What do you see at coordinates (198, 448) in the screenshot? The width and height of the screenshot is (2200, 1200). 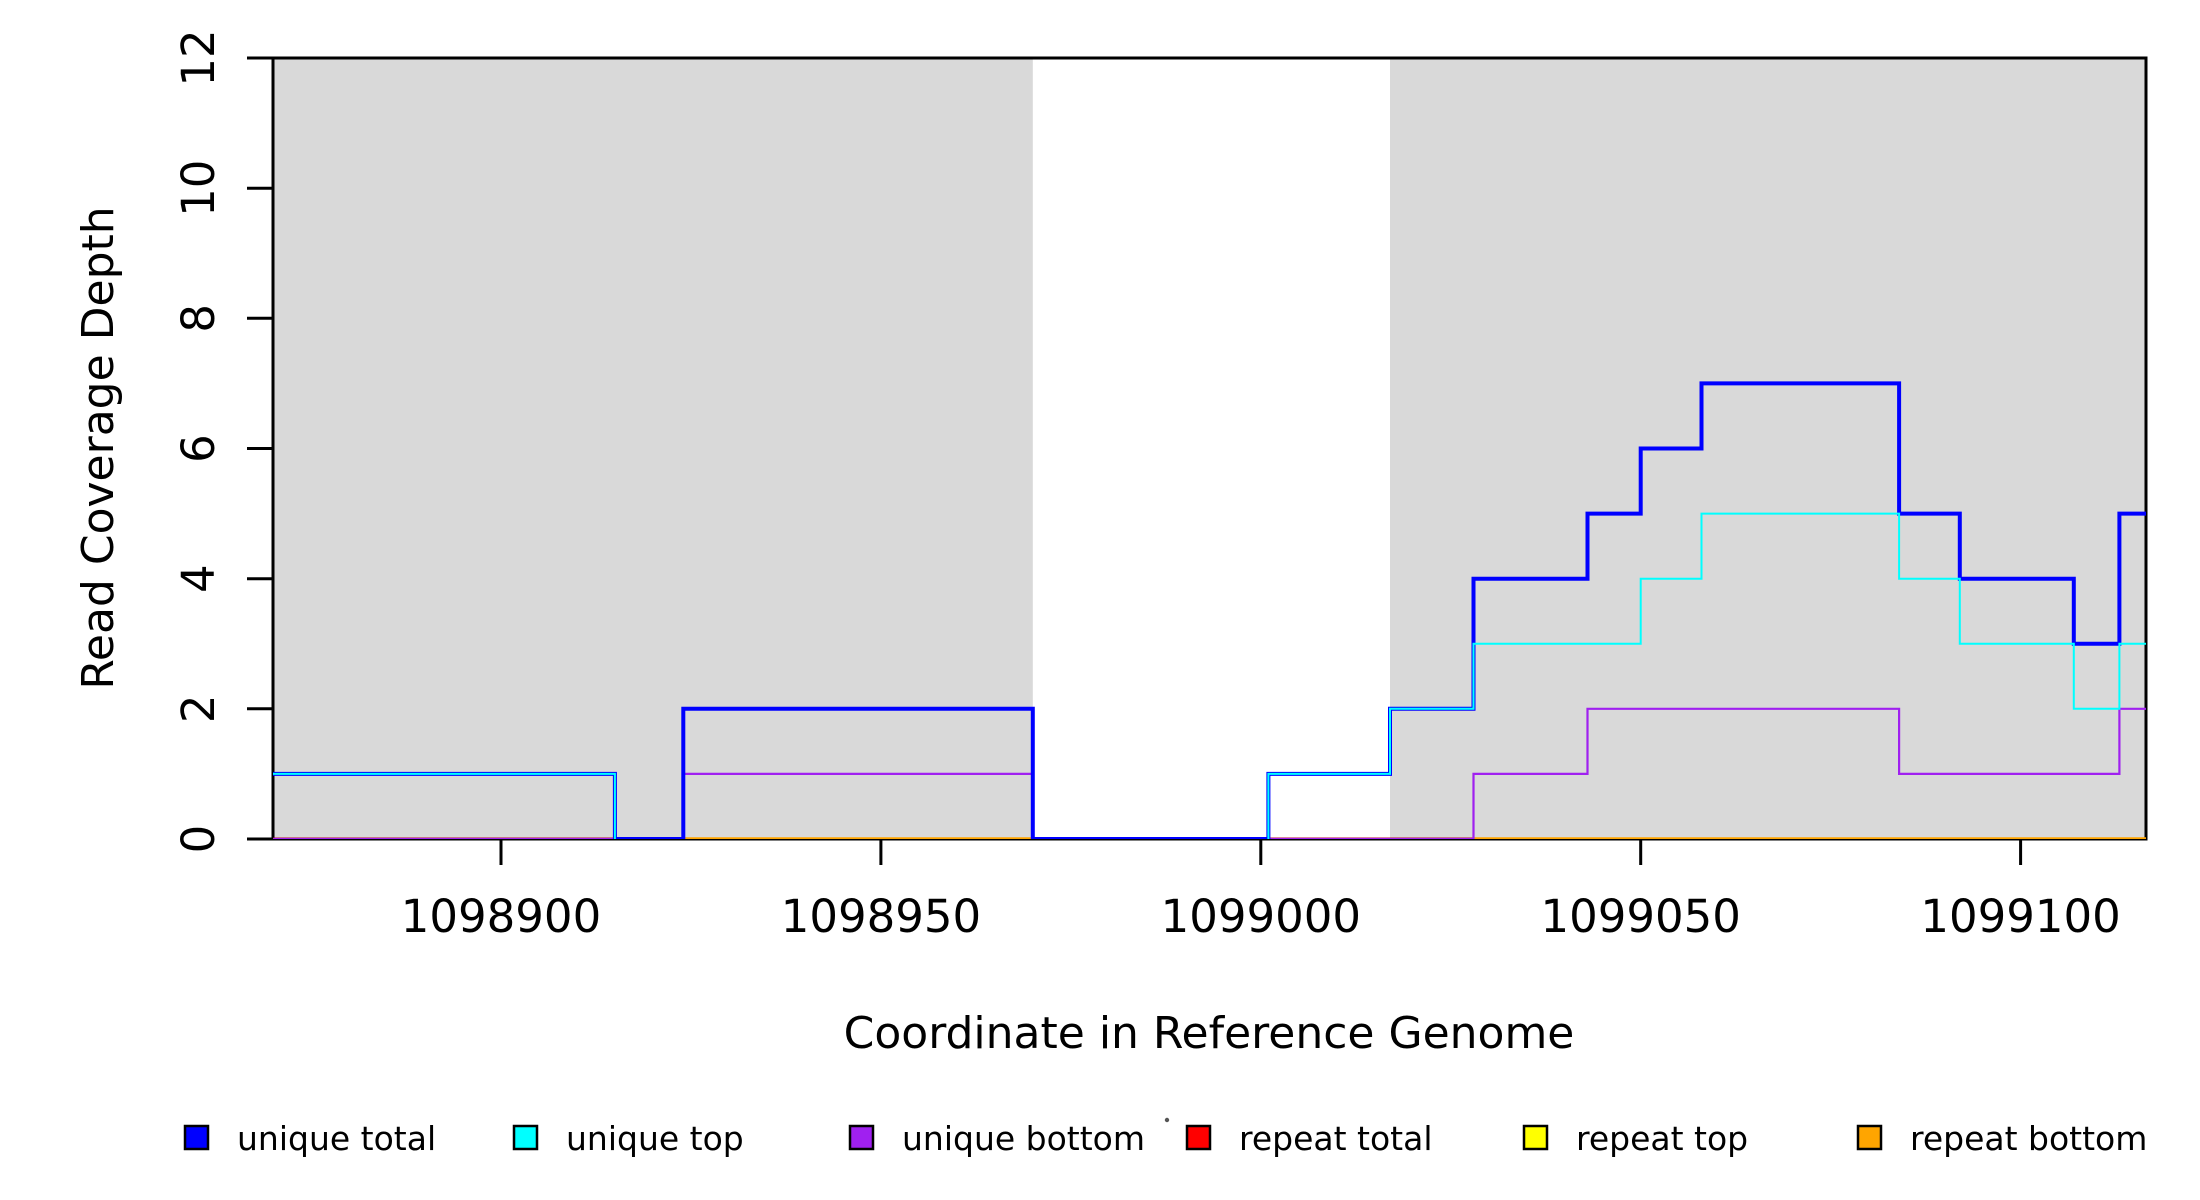 I see `y-tick-label: 6` at bounding box center [198, 448].